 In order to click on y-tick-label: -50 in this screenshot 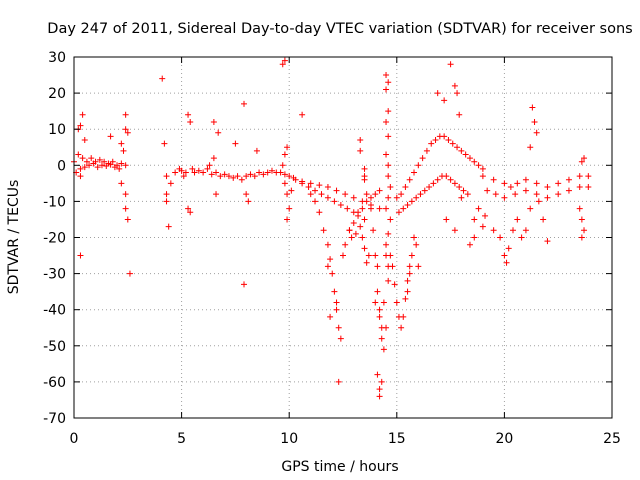, I will do `click(54, 347)`.